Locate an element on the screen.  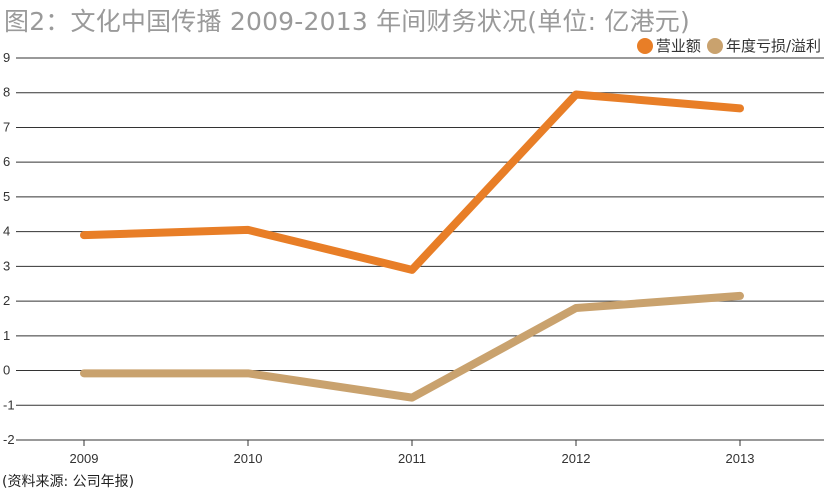
chart-title: 图2：文化中国传播 2009-2013 年间财务状况(单位: 亿港元) is located at coordinates (347, 21).